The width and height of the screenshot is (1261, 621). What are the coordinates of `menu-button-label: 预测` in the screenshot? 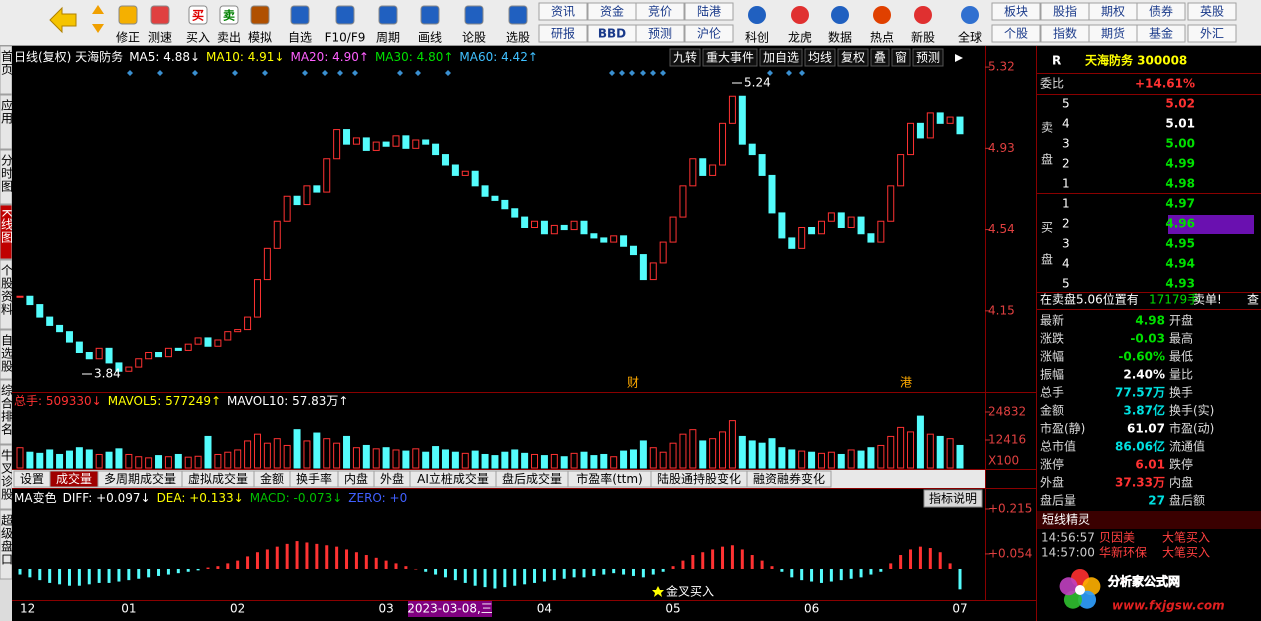 It's located at (660, 34).